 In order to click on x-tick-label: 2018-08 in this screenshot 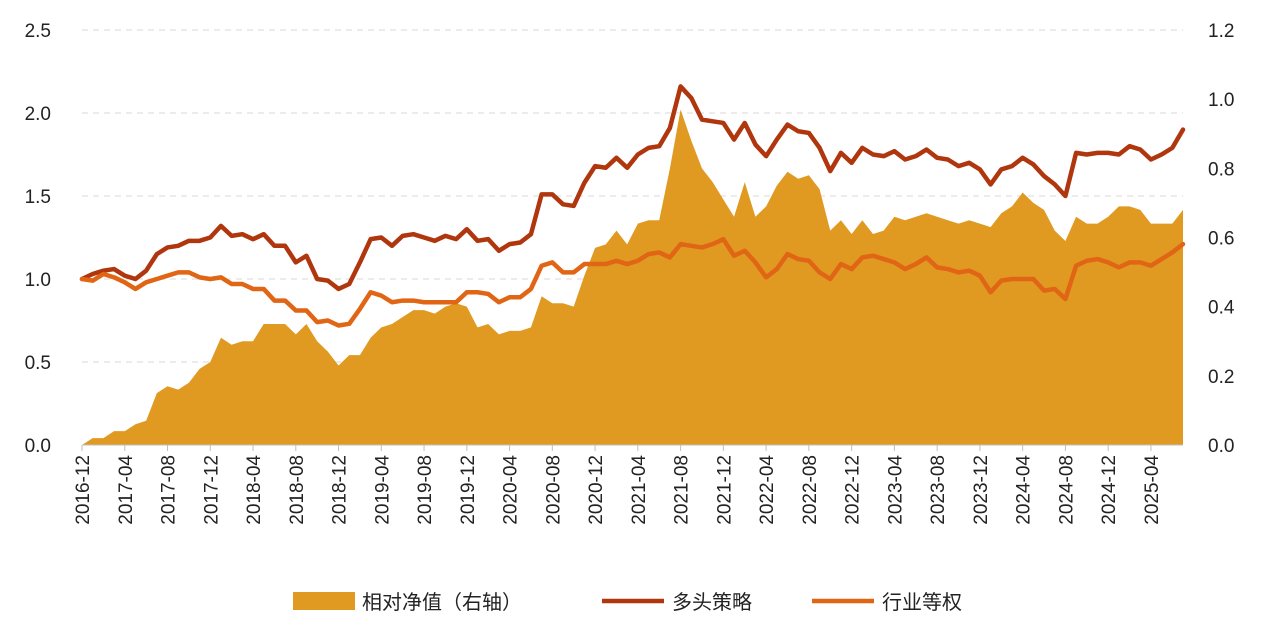, I will do `click(297, 490)`.